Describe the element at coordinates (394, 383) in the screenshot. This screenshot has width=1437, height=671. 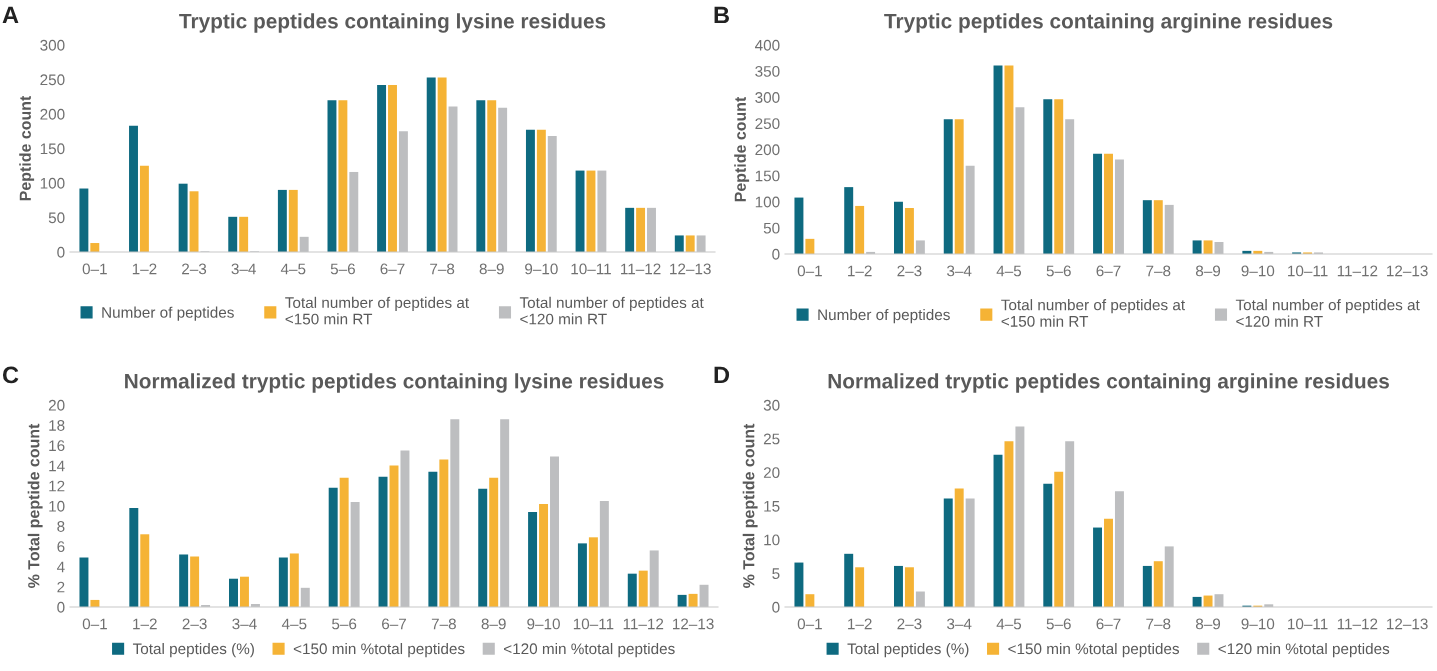
I see `chart-title: Normalized tryptic peptides containing lysine residues` at that location.